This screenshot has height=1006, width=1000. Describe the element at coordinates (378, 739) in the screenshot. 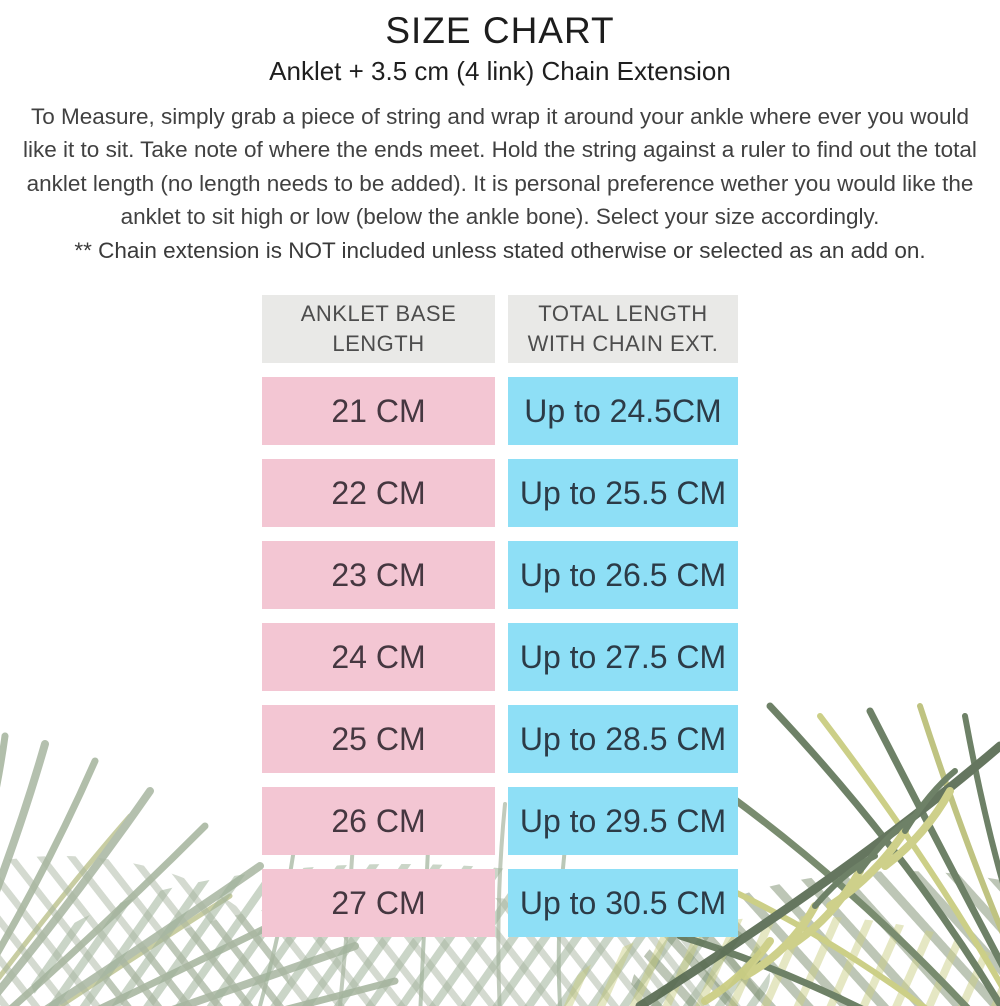

I see `base-length-cell: 25 CM` at that location.